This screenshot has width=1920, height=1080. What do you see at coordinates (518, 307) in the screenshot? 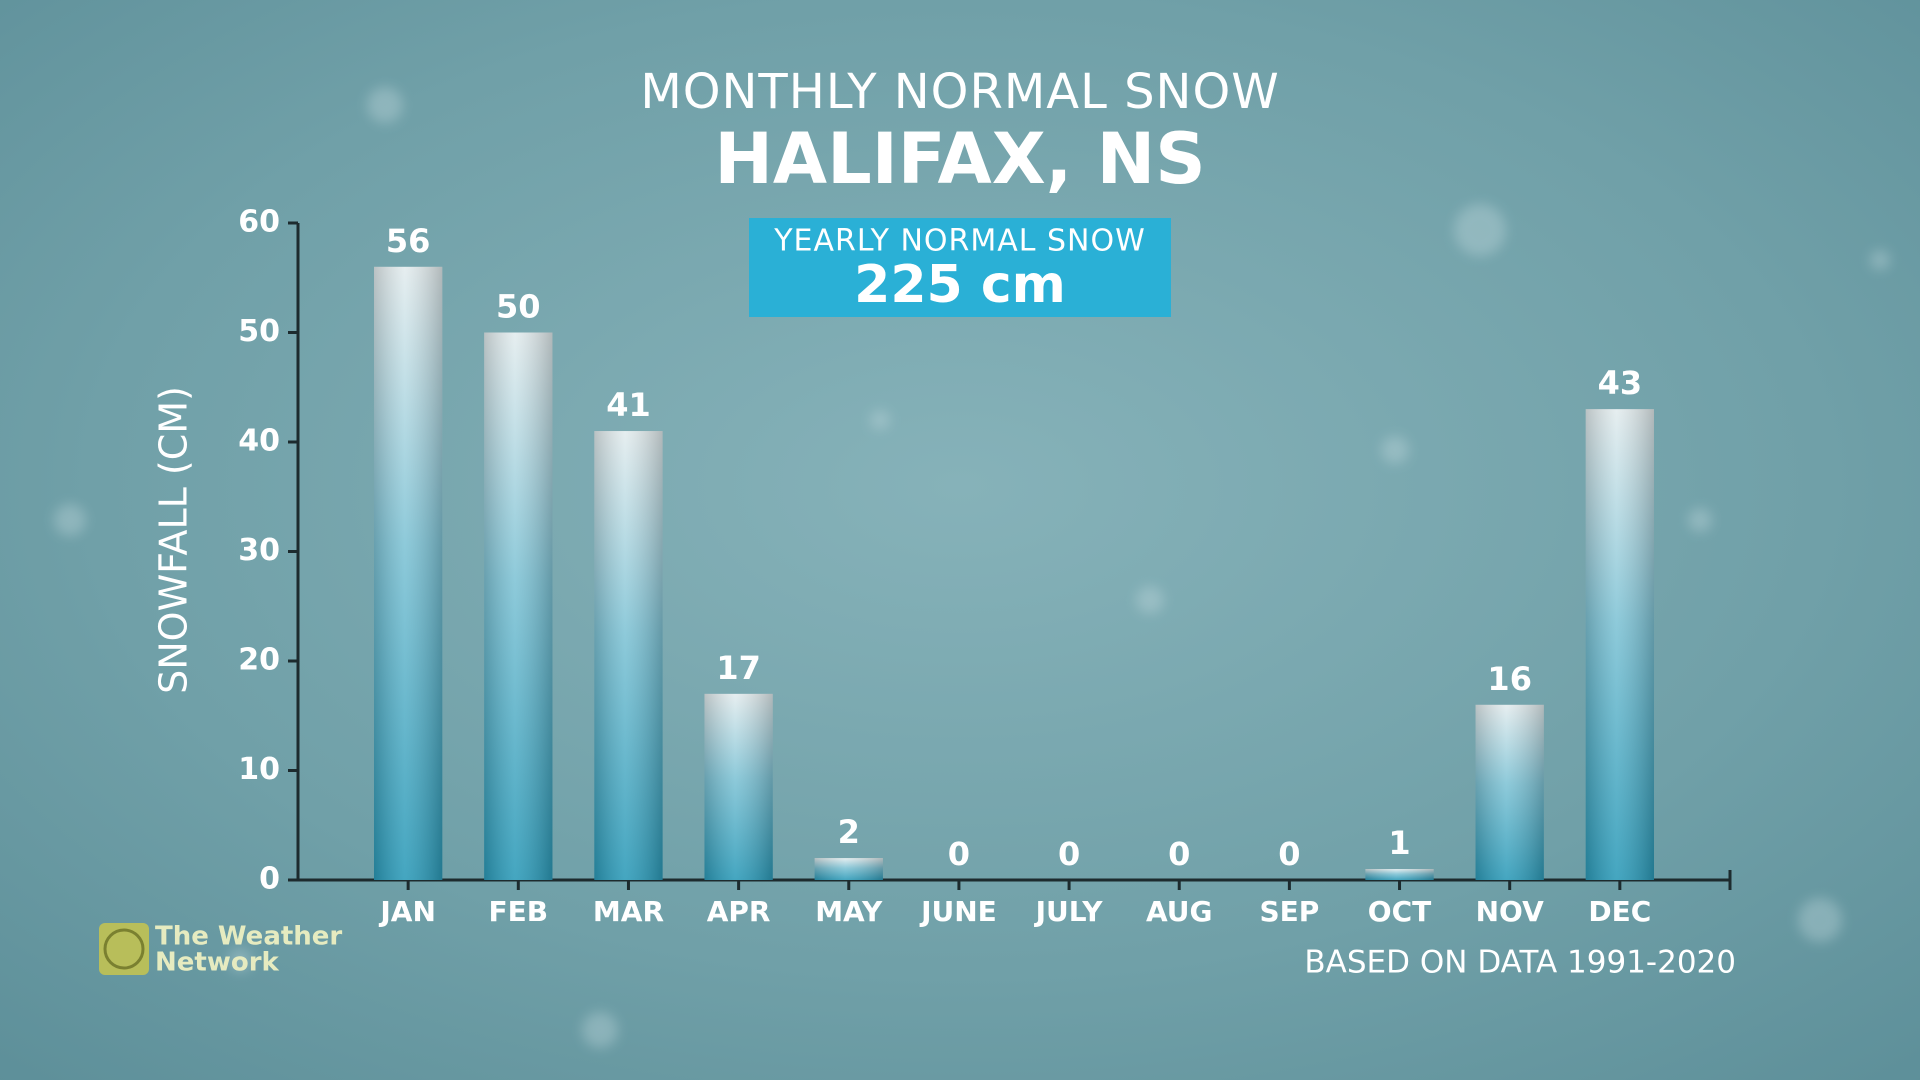
I see `value-label: 50` at bounding box center [518, 307].